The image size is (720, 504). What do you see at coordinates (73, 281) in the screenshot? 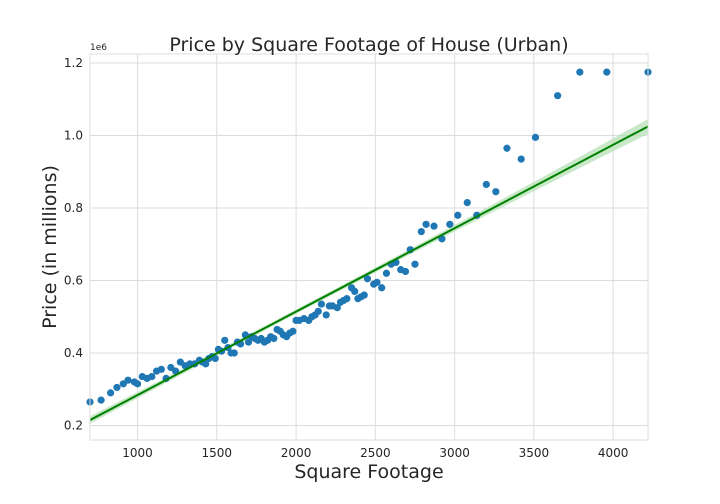
I see `y-tick-label: 0.6` at bounding box center [73, 281].